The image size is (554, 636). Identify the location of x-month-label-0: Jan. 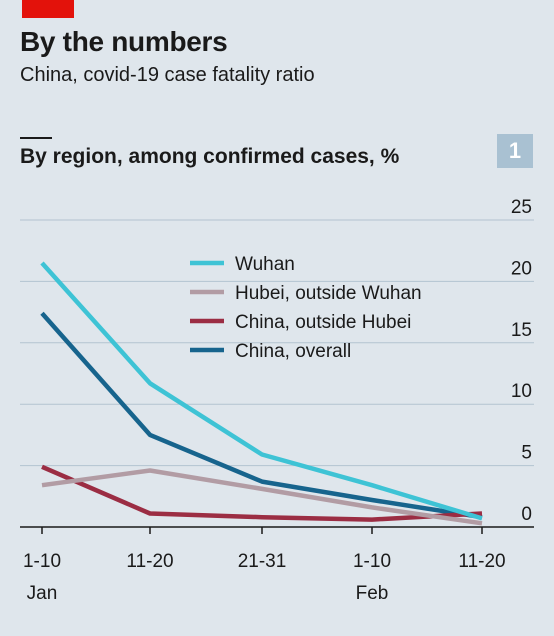
(42, 593).